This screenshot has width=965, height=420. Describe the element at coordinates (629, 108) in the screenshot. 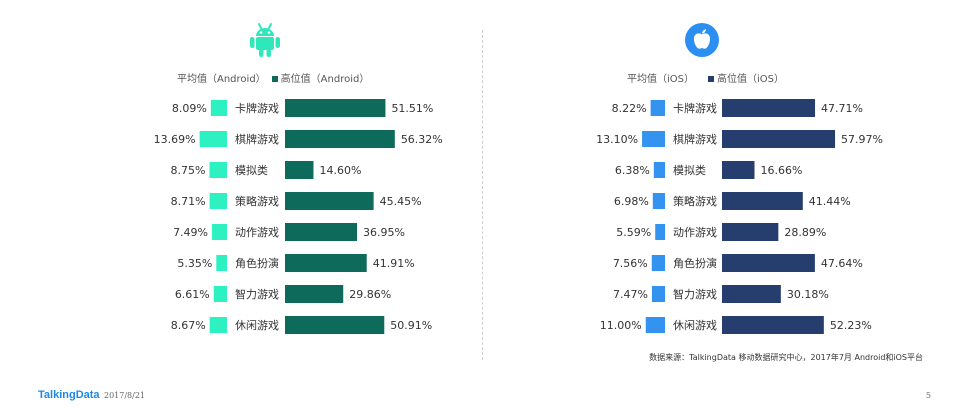

I see `avg-value-label: 8.22%` at that location.